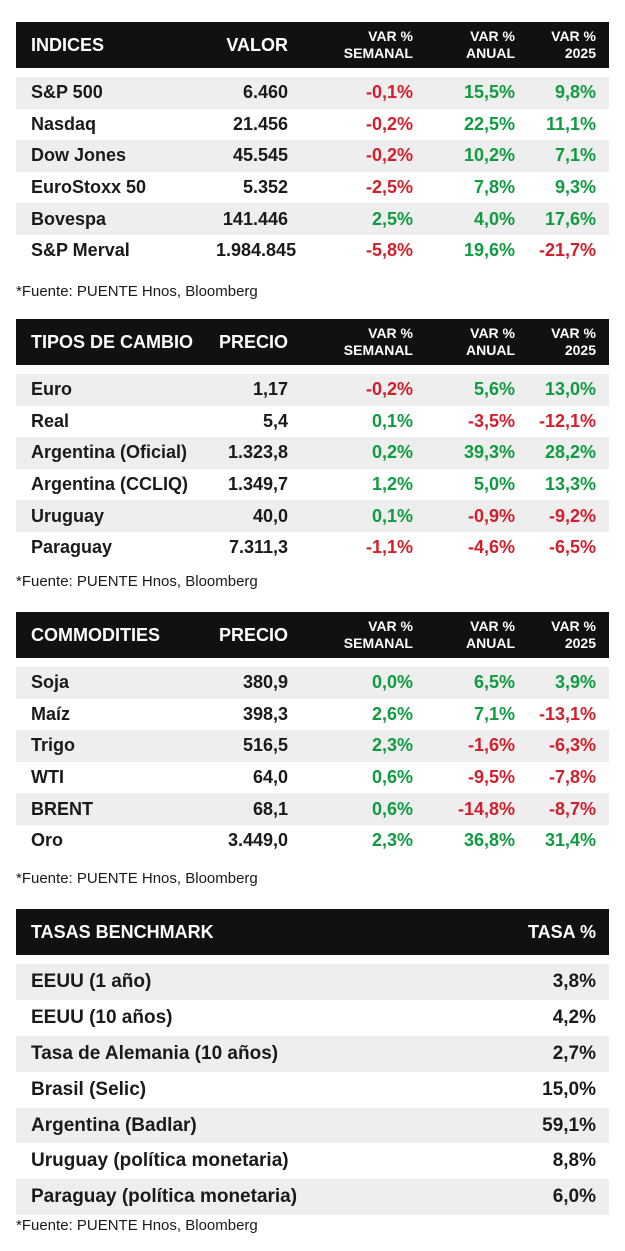 The image size is (625, 1251). What do you see at coordinates (312, 453) in the screenshot?
I see `table-row: Argentina (Oficial) 1.323,8 0,2% 39,3% 28,2%` at bounding box center [312, 453].